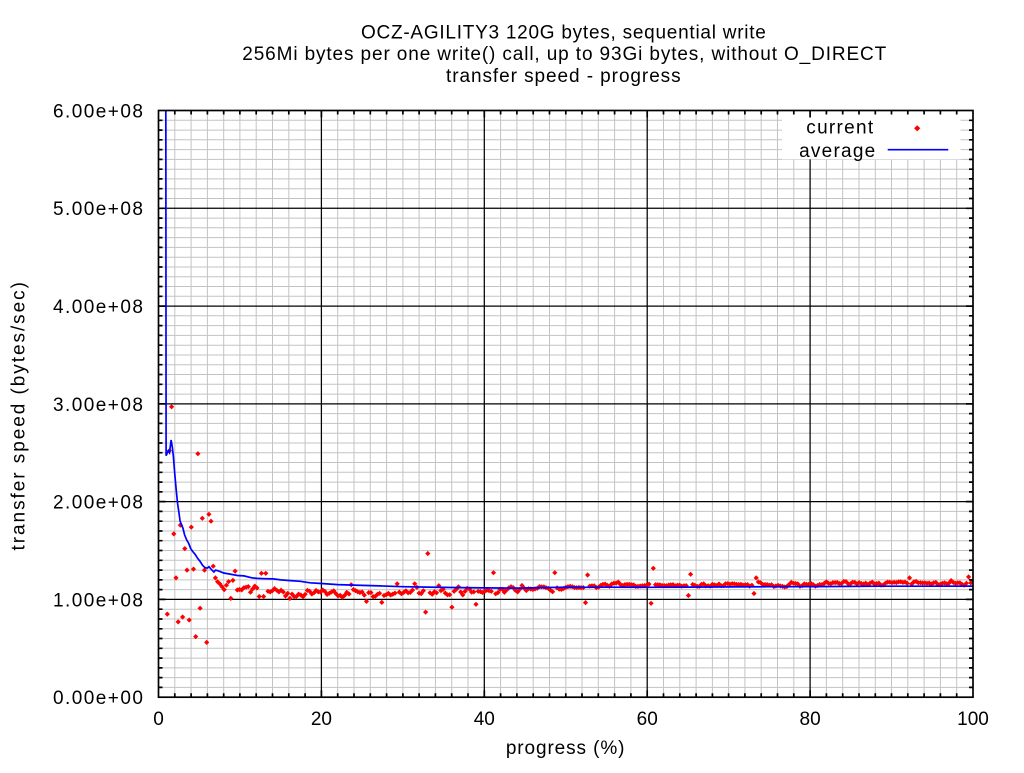  I want to click on svg-text: progress (%), so click(566, 748).